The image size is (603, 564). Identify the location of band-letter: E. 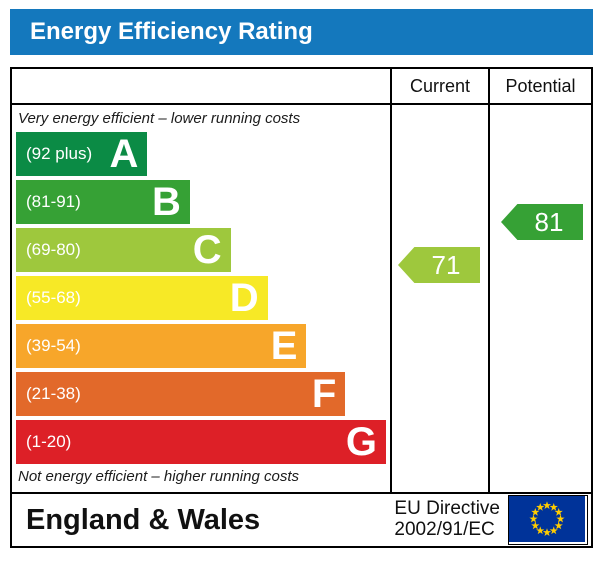
(284, 346).